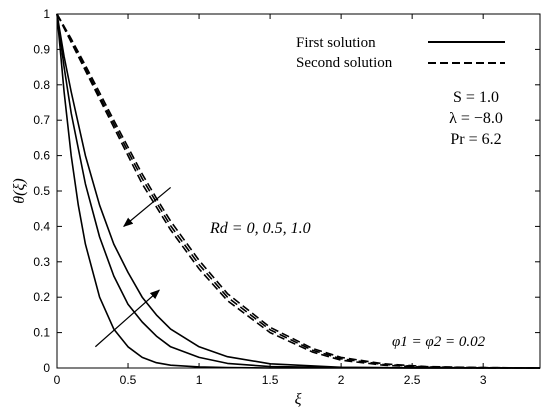 This screenshot has width=550, height=414. I want to click on y-tick-label: 0, so click(46, 368).